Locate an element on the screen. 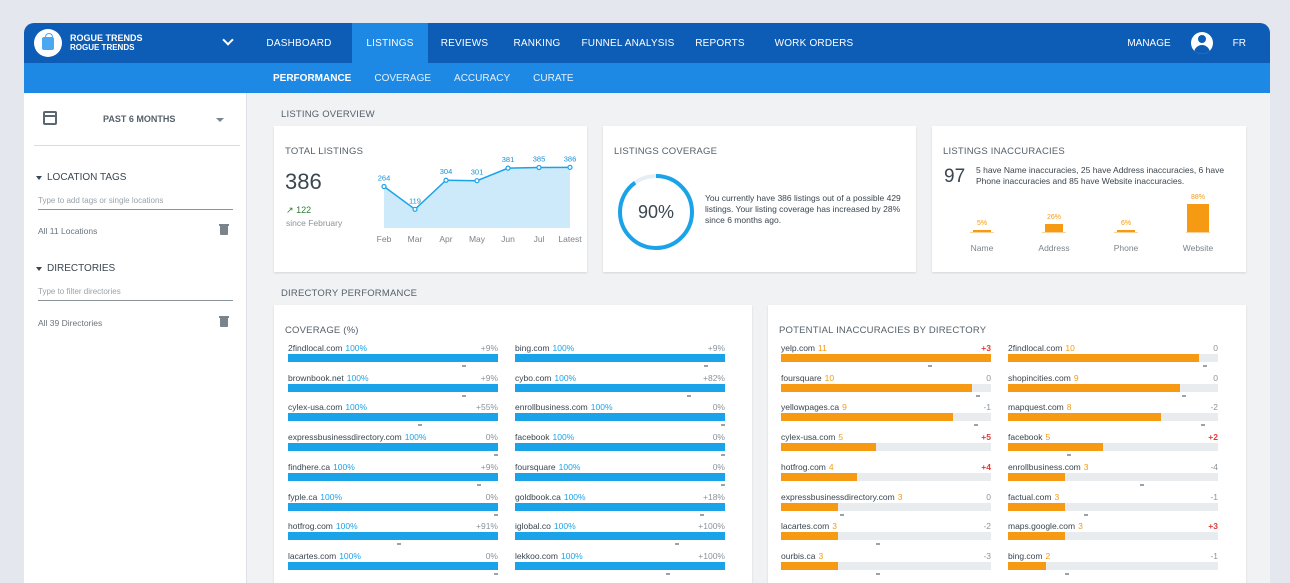 Image resolution: width=1290 pixels, height=583 pixels. directory-row: foursquare 100% 0% is located at coordinates (620, 476).